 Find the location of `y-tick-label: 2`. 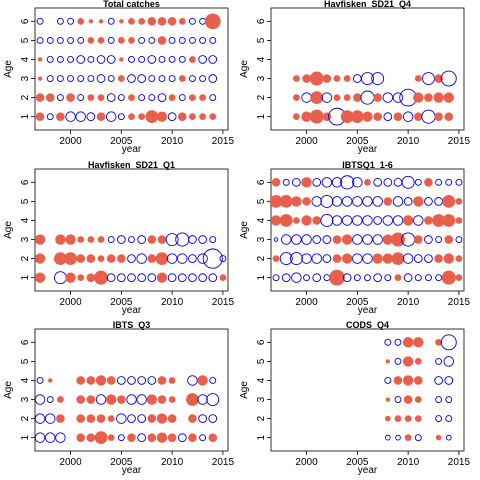

y-tick-label: 2 is located at coordinates (25, 97).